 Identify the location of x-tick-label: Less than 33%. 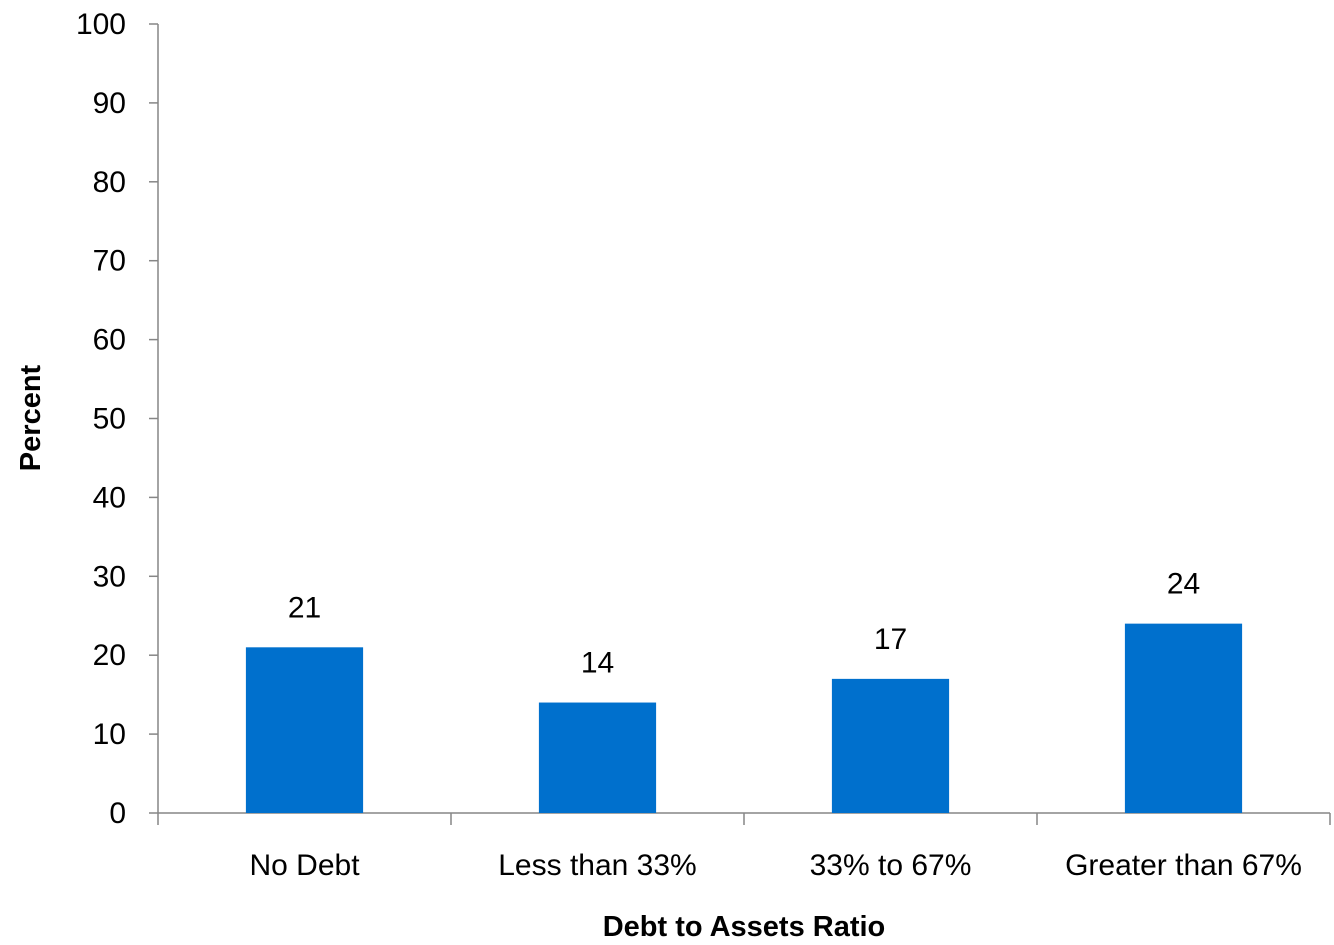
(597, 865).